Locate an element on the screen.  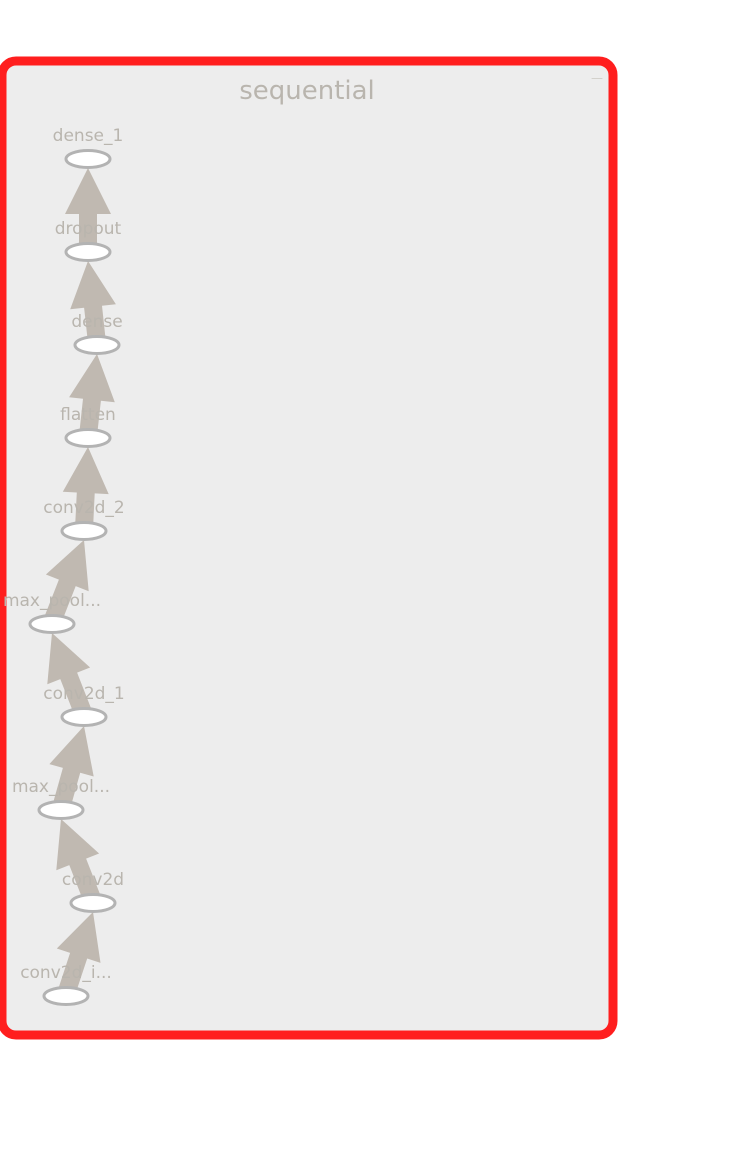
node-shape-conv2d_input is located at coordinates (66, 996).